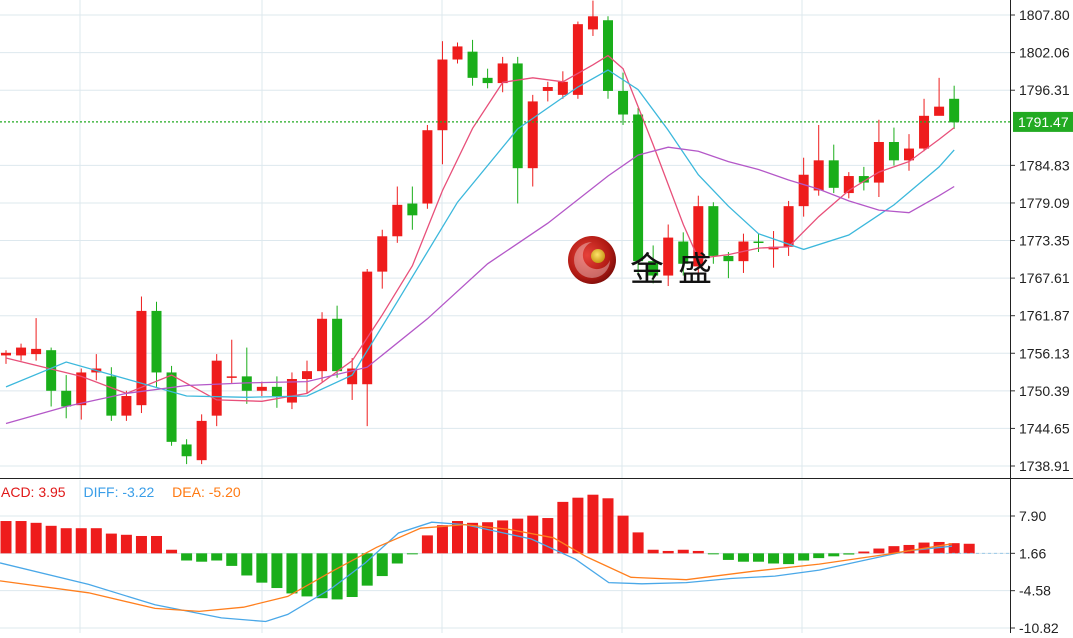 The height and width of the screenshot is (638, 1073). Describe the element at coordinates (1044, 428) in the screenshot. I see `y-tick-label: 1744.65` at that location.